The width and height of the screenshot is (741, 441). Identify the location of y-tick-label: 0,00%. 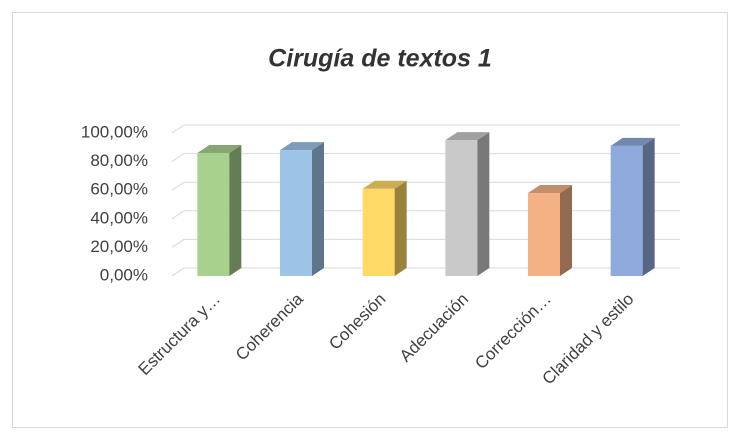
(124, 274).